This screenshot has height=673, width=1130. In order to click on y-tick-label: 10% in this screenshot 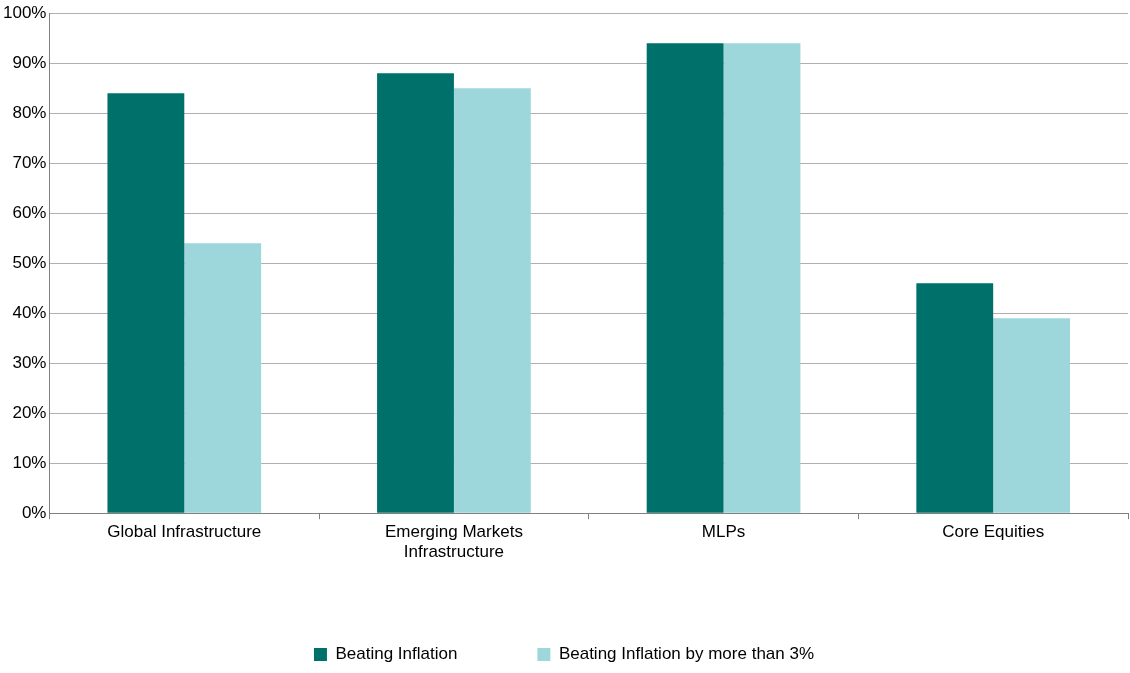, I will do `click(29, 462)`.